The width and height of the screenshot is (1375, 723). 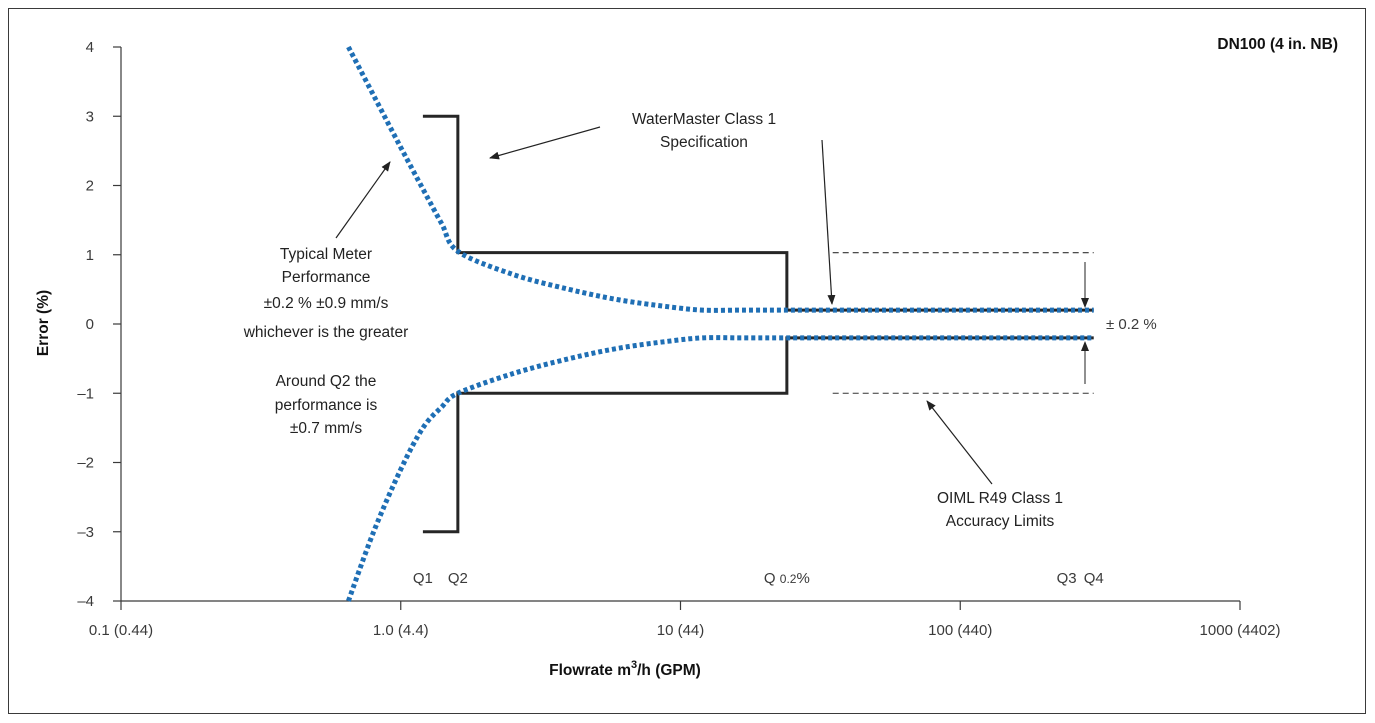 I want to click on q-marker-label: Q 0.2%, so click(x=787, y=578).